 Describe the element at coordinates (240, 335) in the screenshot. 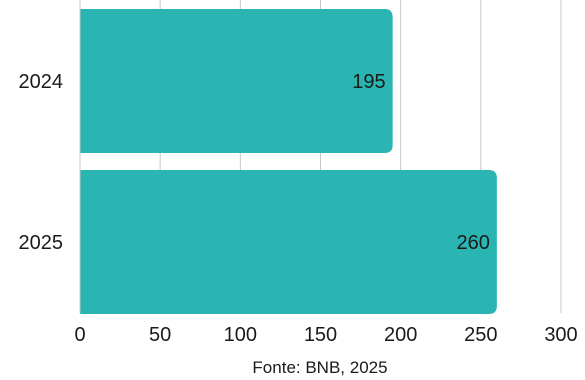

I see `x-tick-label-100: 100` at that location.